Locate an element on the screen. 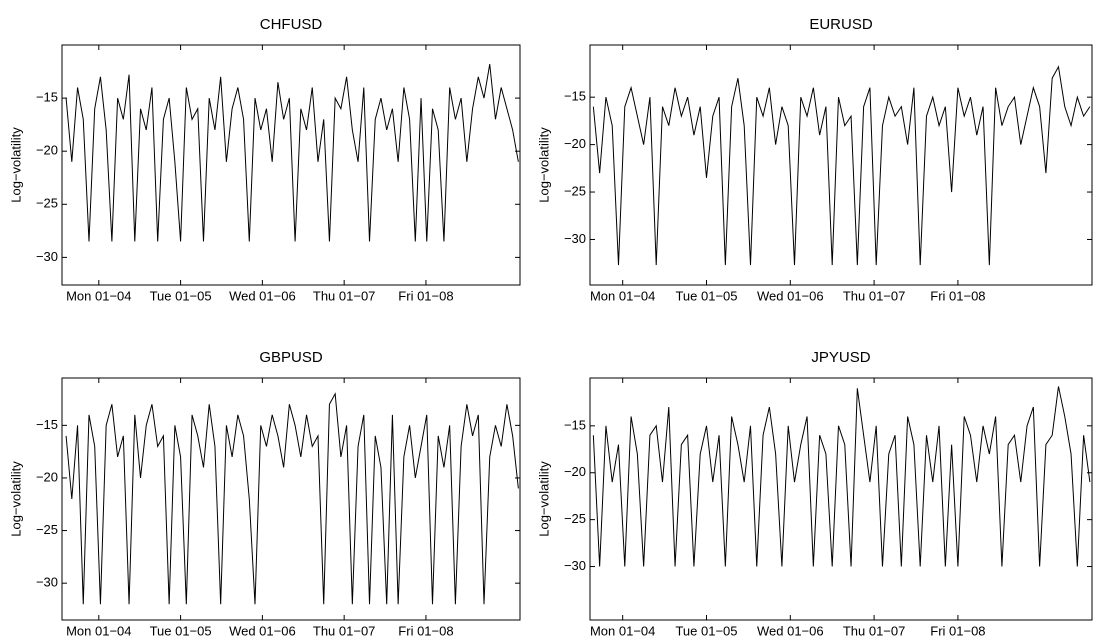 The height and width of the screenshot is (641, 1093). chart-title: GBPUSD is located at coordinates (291, 357).